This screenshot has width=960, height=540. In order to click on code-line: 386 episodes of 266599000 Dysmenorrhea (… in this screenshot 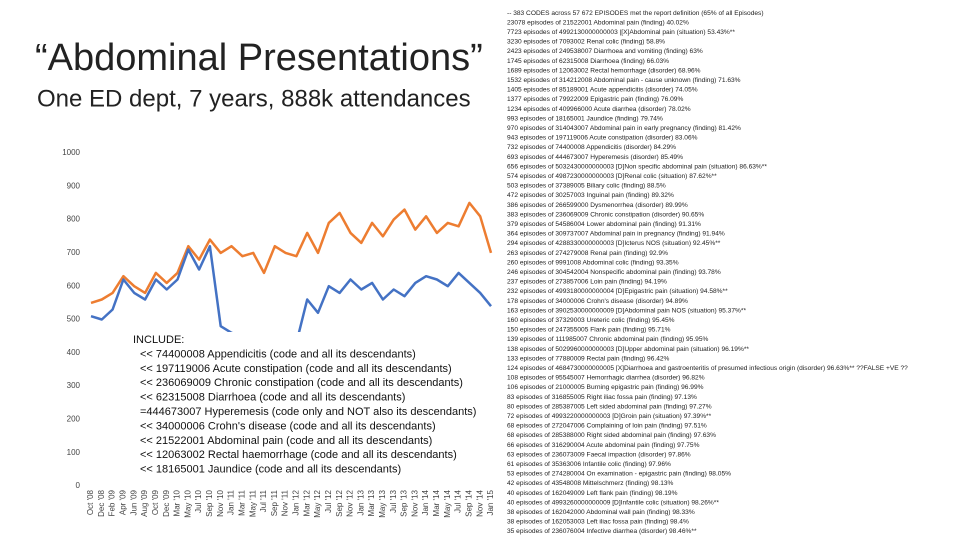, I will do `click(597, 205)`.